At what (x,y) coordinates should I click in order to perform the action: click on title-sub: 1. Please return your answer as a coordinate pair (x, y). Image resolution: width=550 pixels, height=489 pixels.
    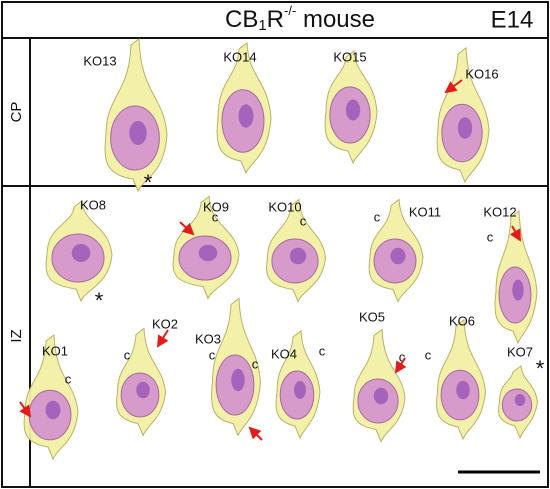
    Looking at the image, I should click on (262, 25).